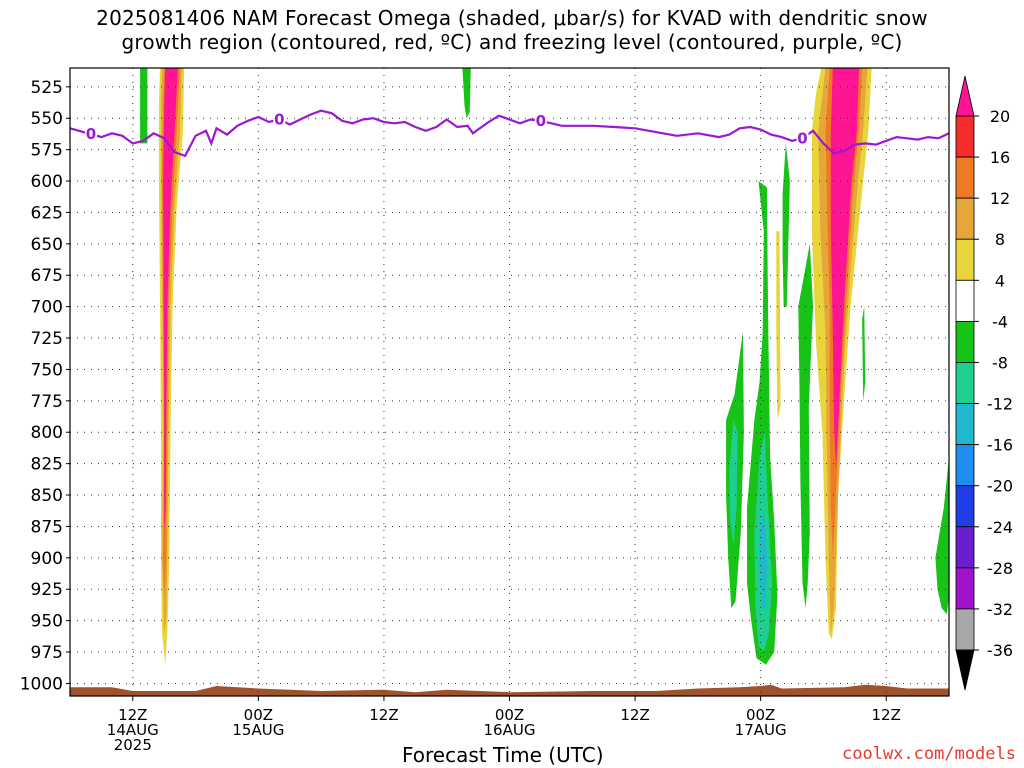 This screenshot has height=768, width=1024. What do you see at coordinates (47, 370) in the screenshot?
I see `y-tick-label-750: 750` at bounding box center [47, 370].